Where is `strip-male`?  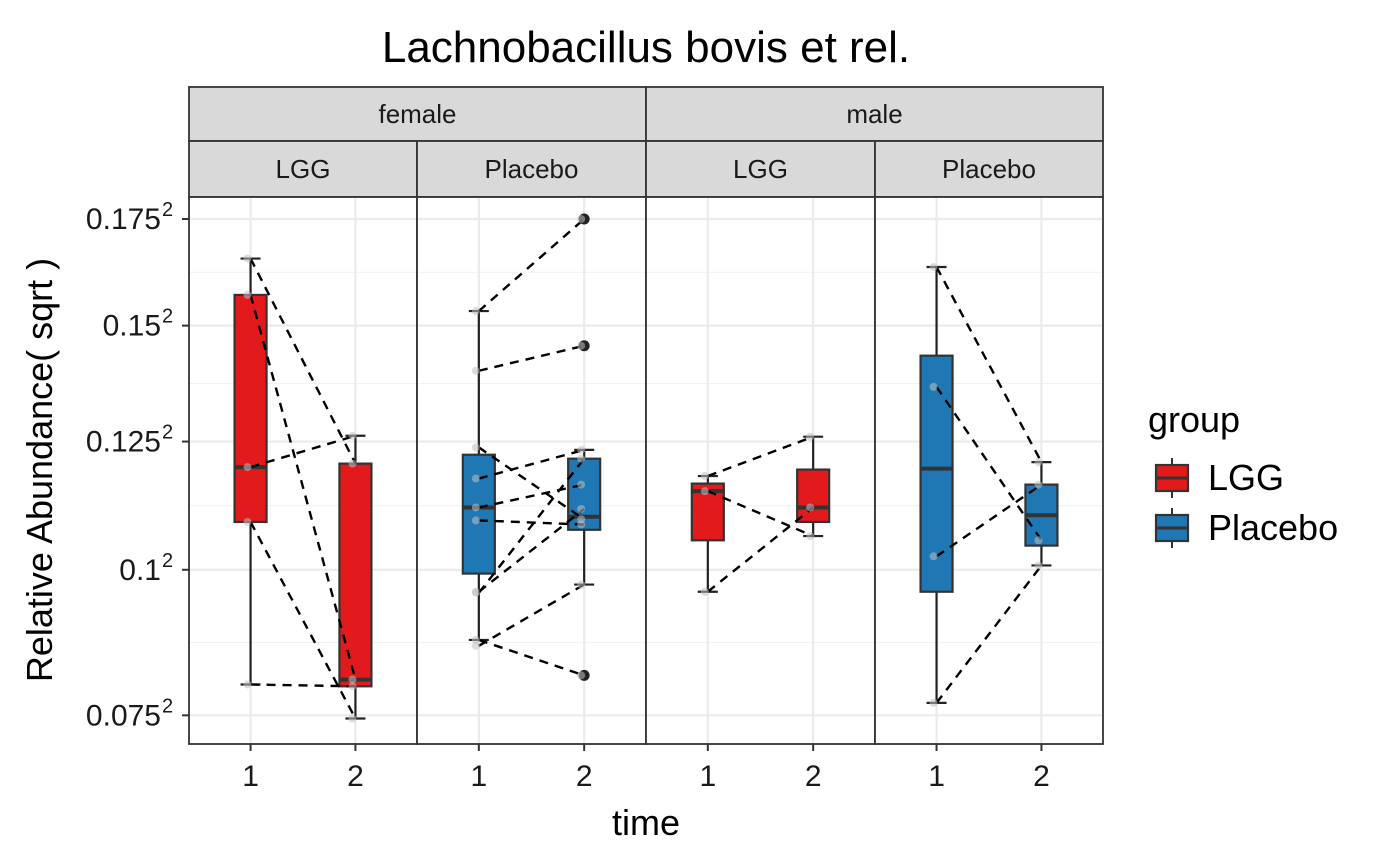 strip-male is located at coordinates (874, 114).